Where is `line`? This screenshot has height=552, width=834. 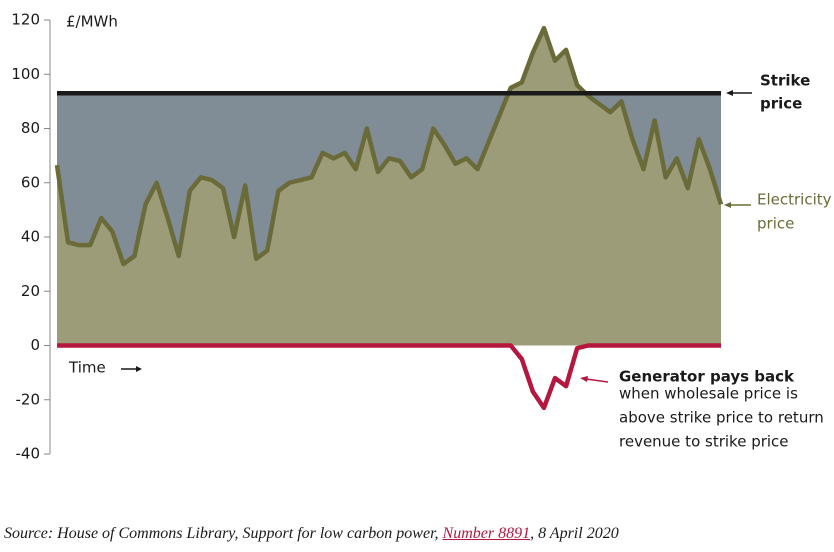
line is located at coordinates (389, 377).